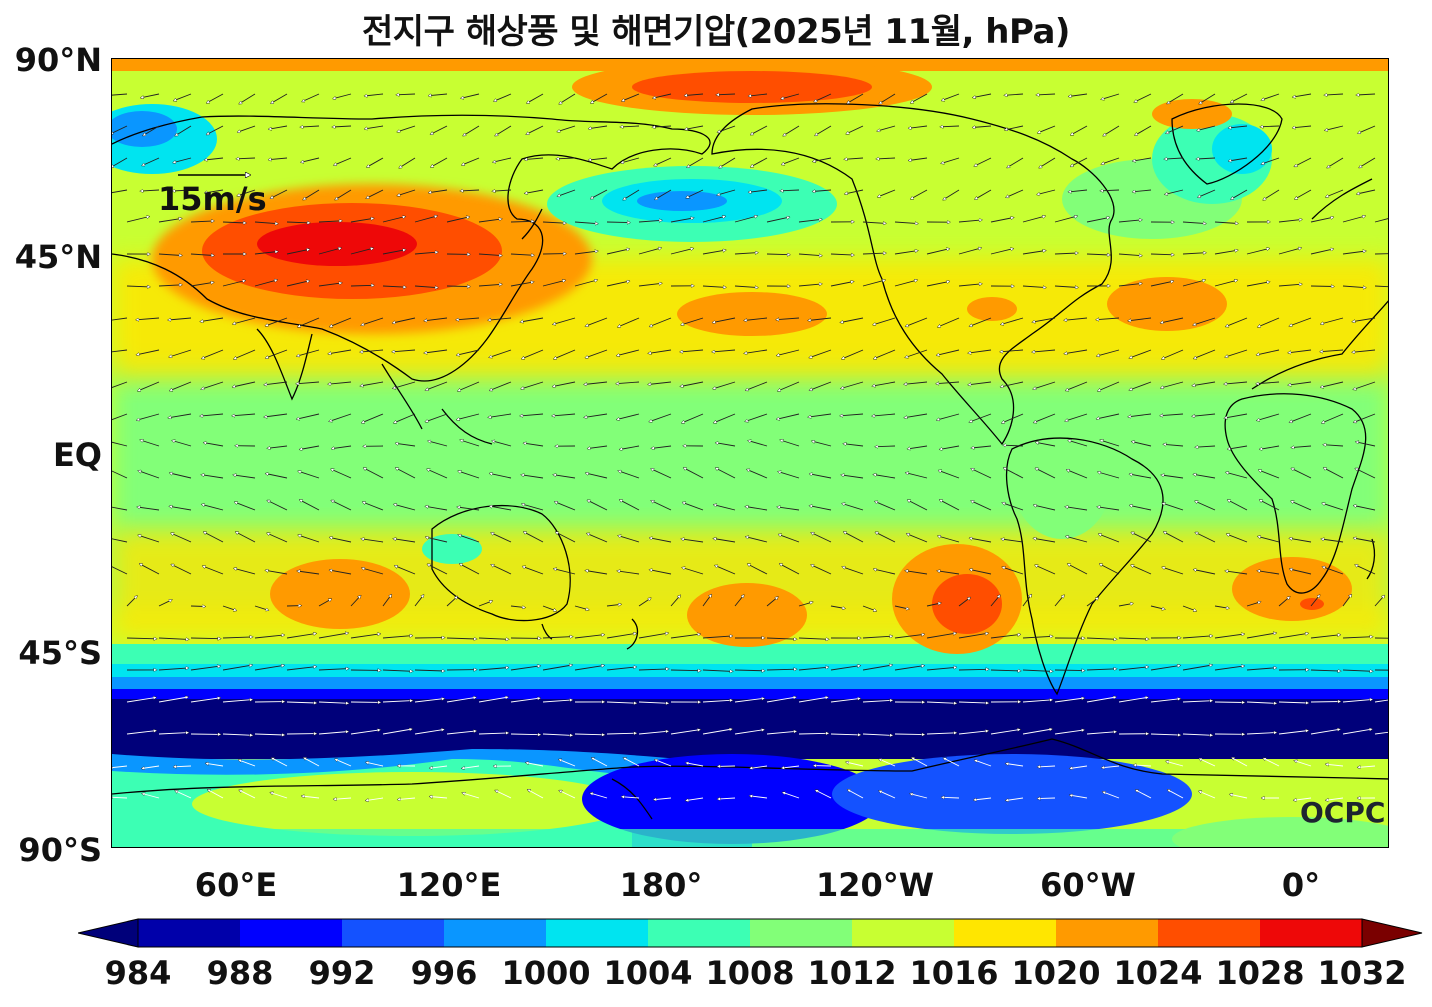 The height and width of the screenshot is (1007, 1432). What do you see at coordinates (138, 973) in the screenshot?
I see `colorbar-tick-label: 984` at bounding box center [138, 973].